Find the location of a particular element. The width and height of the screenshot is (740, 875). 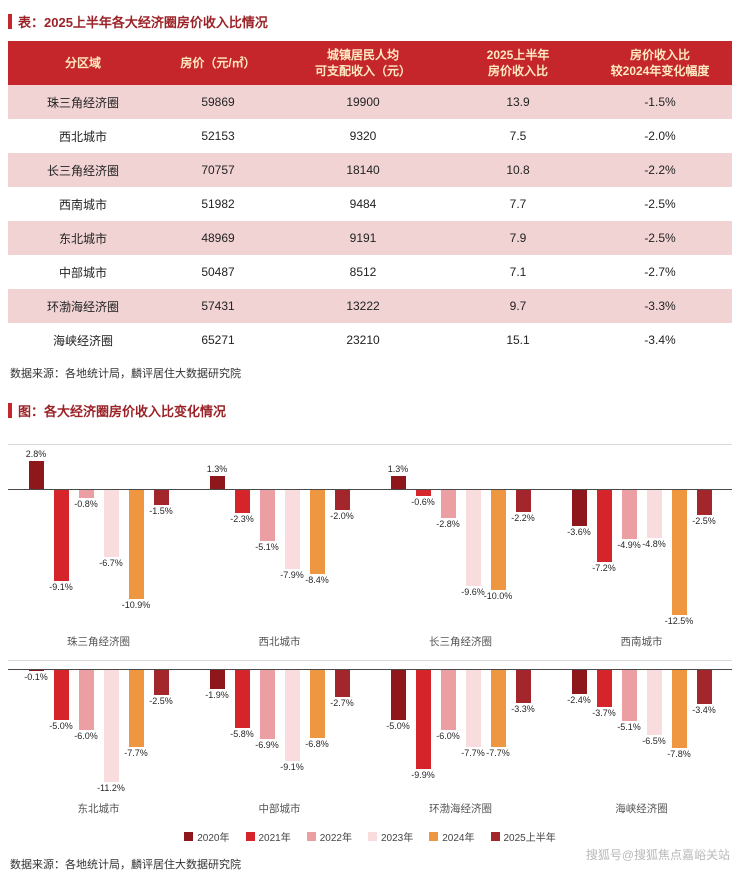

bar-value-label: -8.4% is located at coordinates (317, 580).